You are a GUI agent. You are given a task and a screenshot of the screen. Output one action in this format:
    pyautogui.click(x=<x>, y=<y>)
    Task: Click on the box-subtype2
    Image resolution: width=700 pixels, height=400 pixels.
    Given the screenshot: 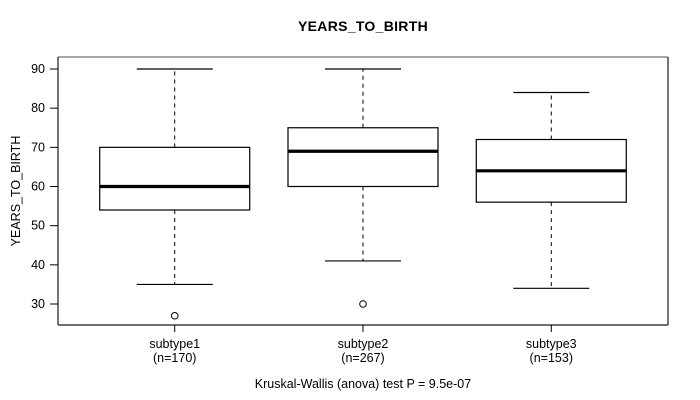 What is the action you would take?
    pyautogui.click(x=363, y=157)
    